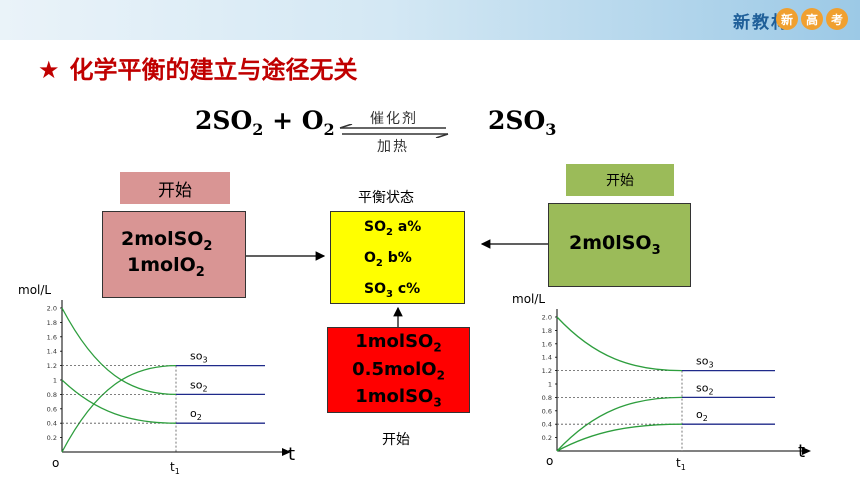  Describe the element at coordinates (213, 70) in the screenshot. I see `title-text: 化学平衡的建立与途径无关` at that location.